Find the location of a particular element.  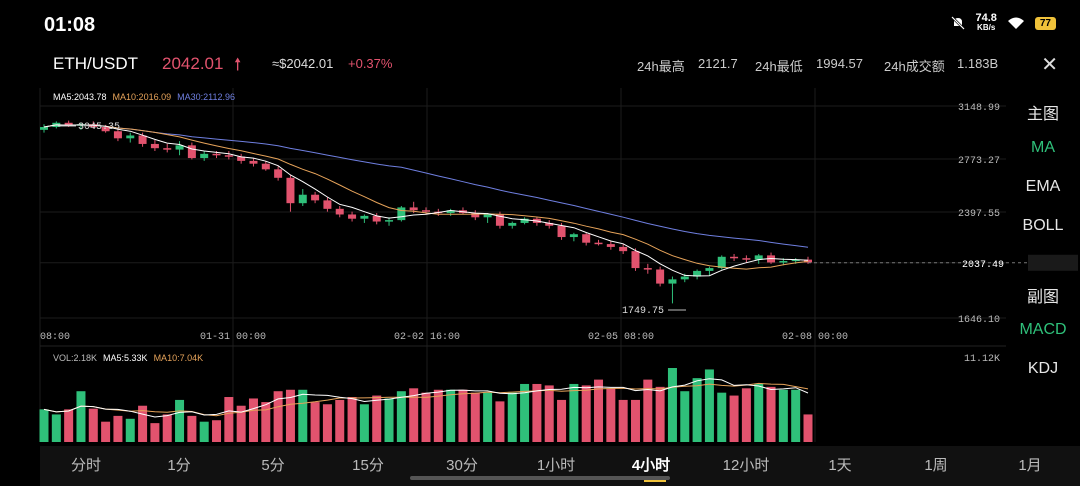

low-label: 24h最低 is located at coordinates (779, 66).